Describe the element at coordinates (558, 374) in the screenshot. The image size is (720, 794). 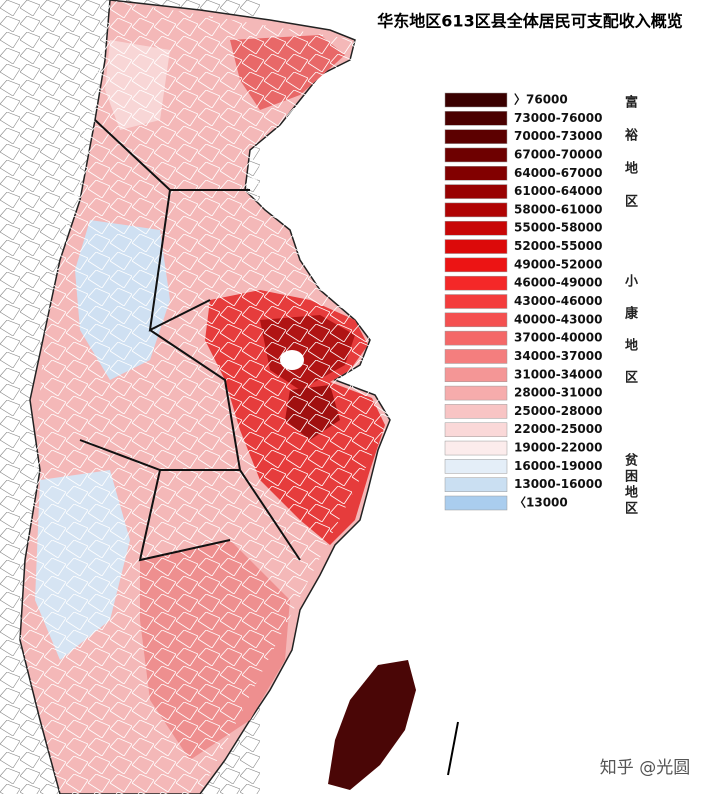
I see `legend-label: 31000-34000` at that location.